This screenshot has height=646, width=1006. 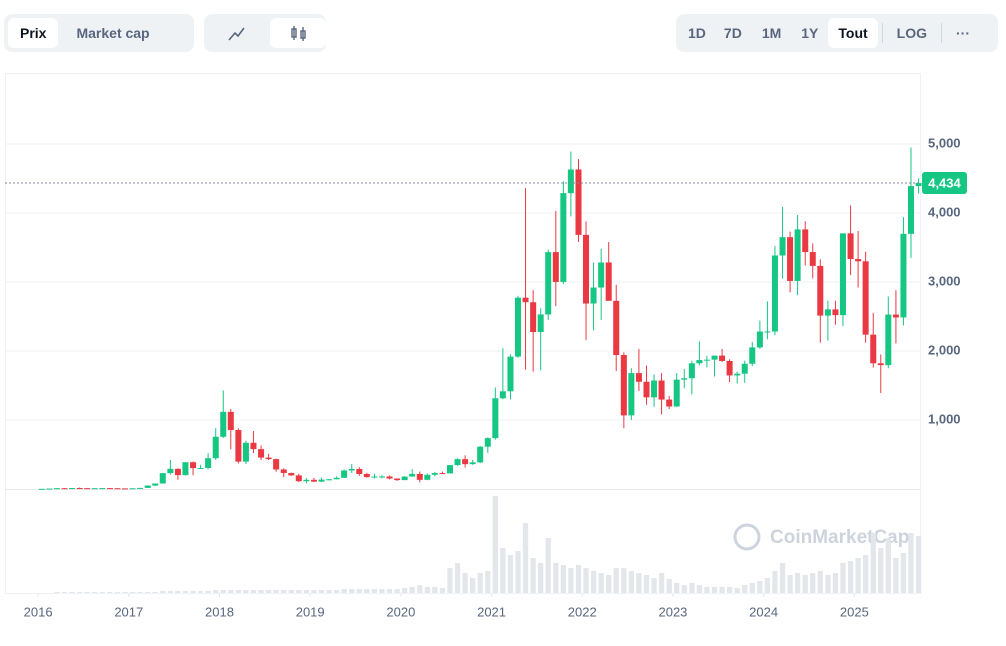 I want to click on x-tick-label: 2024, so click(x=763, y=611).